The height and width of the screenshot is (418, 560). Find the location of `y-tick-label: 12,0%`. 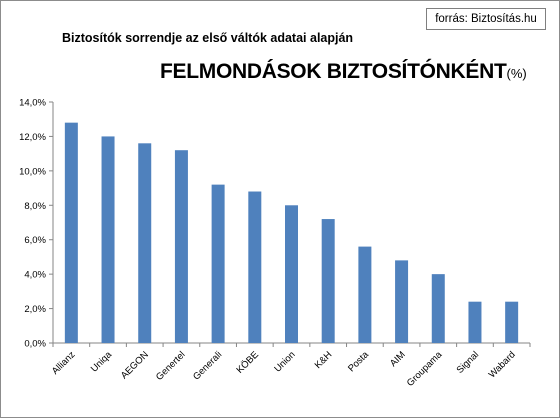

y-tick-label: 12,0% is located at coordinates (32, 137).